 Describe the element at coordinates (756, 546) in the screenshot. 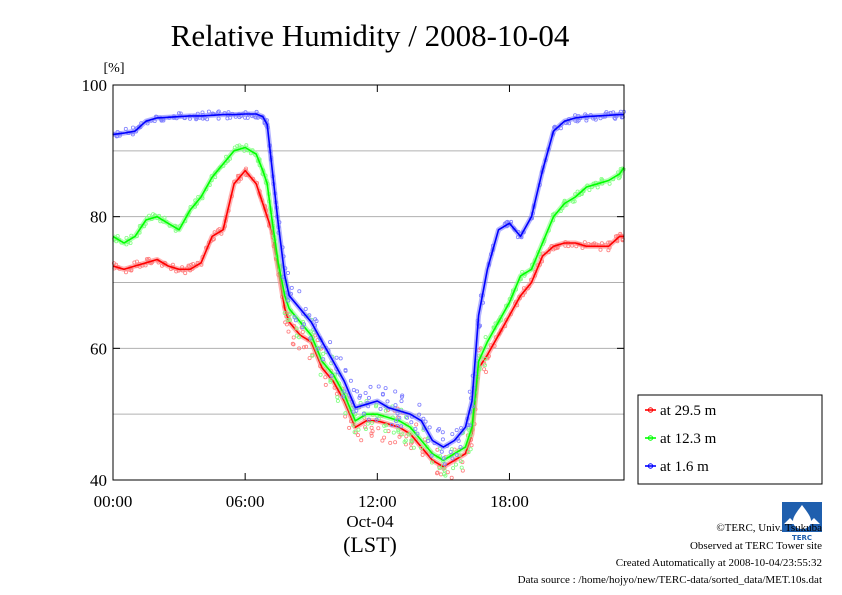

I see `footer-observed: Observed at TERC Tower site` at that location.